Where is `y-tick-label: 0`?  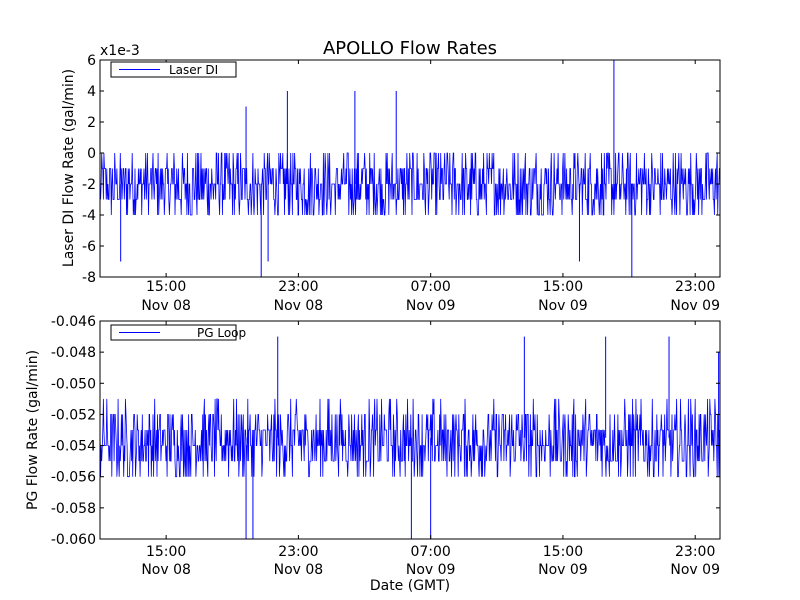
y-tick-label: 0 is located at coordinates (91, 154).